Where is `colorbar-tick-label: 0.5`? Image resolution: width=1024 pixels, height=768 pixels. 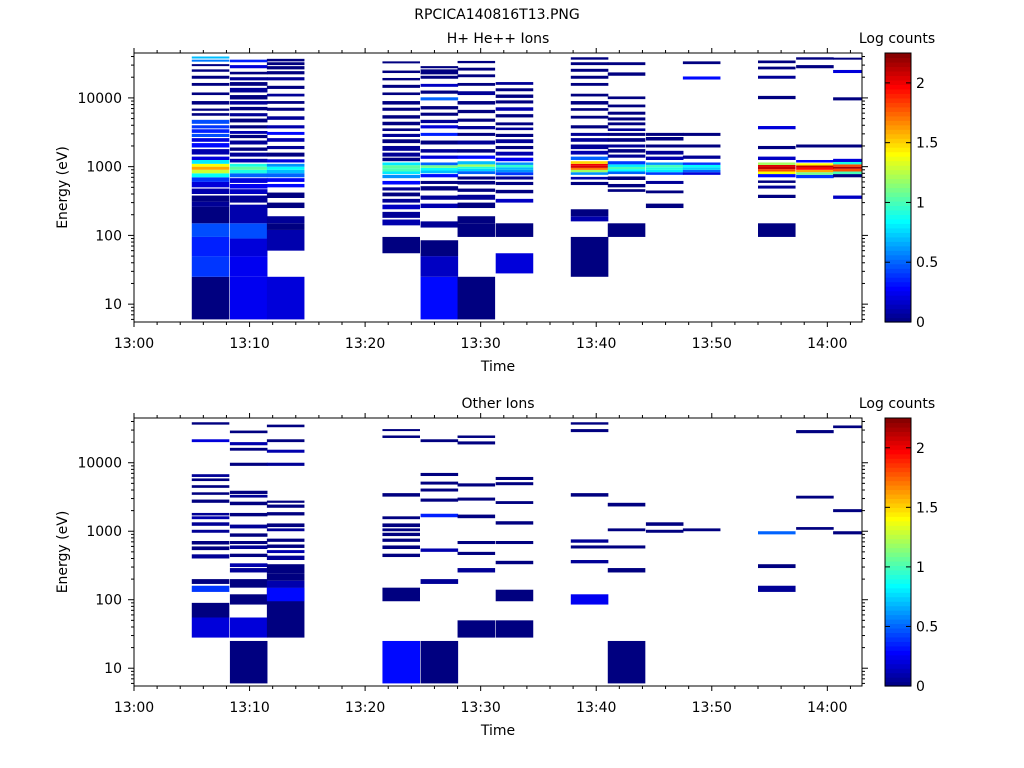
colorbar-tick-label: 0.5 is located at coordinates (927, 263).